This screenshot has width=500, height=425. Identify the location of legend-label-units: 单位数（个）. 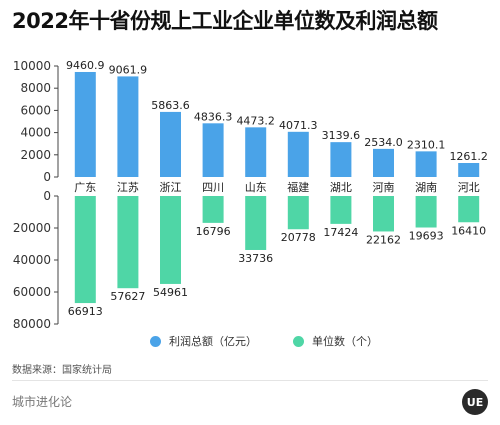
(345, 341).